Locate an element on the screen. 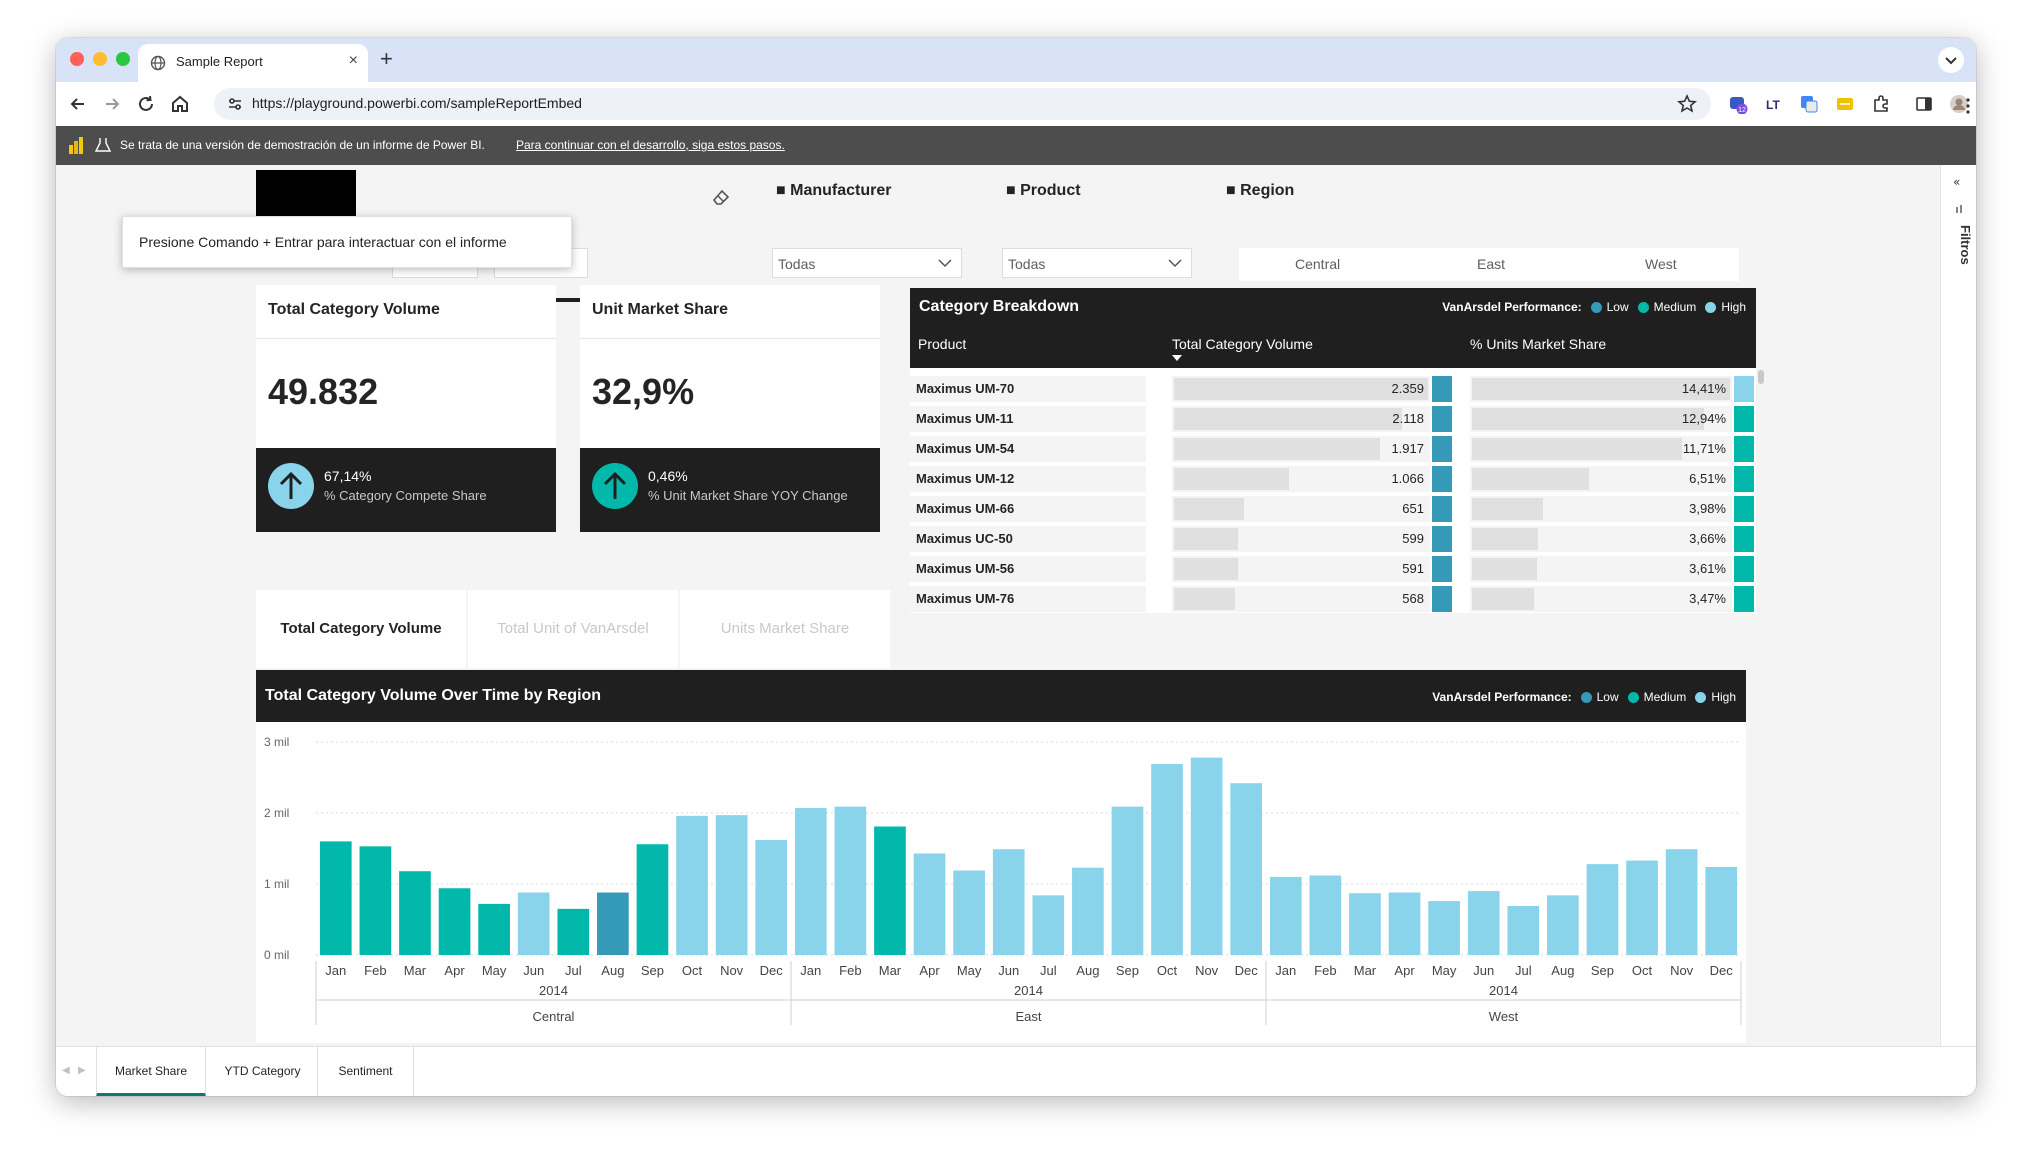  kpi-change: 0,46% is located at coordinates (668, 476).